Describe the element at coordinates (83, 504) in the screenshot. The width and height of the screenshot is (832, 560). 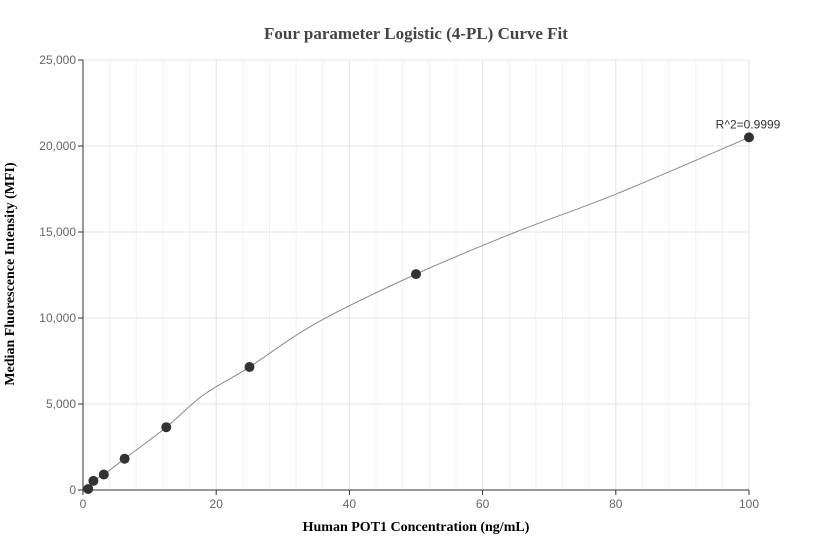
I see `x-tick-label: 0` at that location.